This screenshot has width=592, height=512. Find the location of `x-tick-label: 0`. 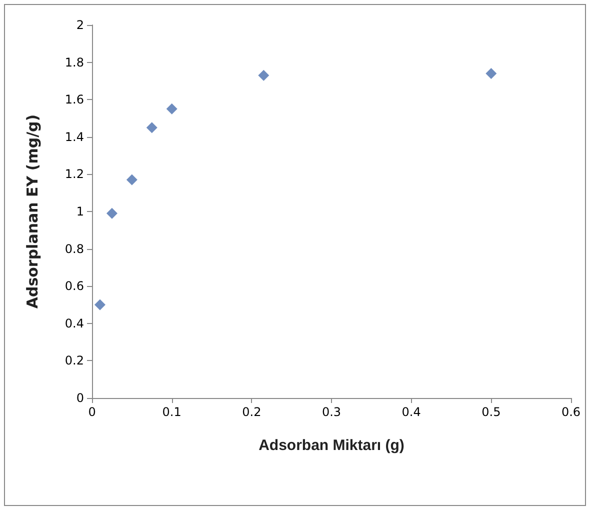

x-tick-label: 0 is located at coordinates (92, 412).